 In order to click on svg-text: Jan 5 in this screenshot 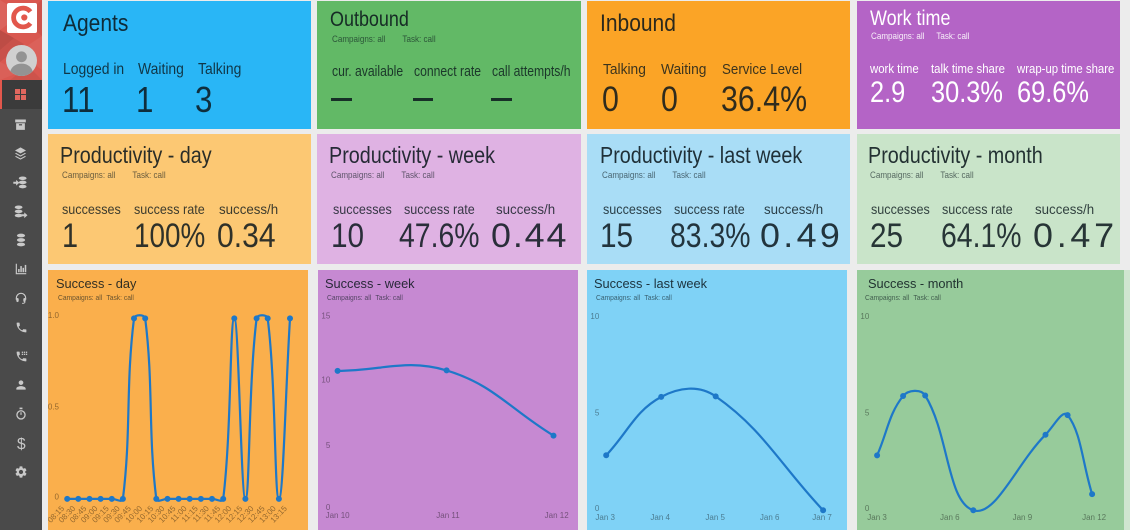, I will do `click(716, 517)`.